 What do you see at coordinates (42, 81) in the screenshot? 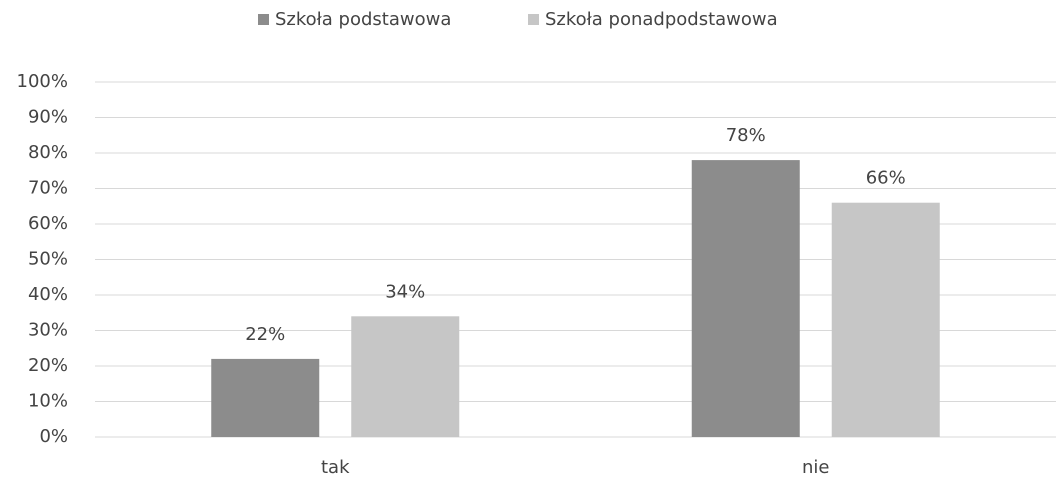
I see `y-tick-label: 100%` at bounding box center [42, 81].